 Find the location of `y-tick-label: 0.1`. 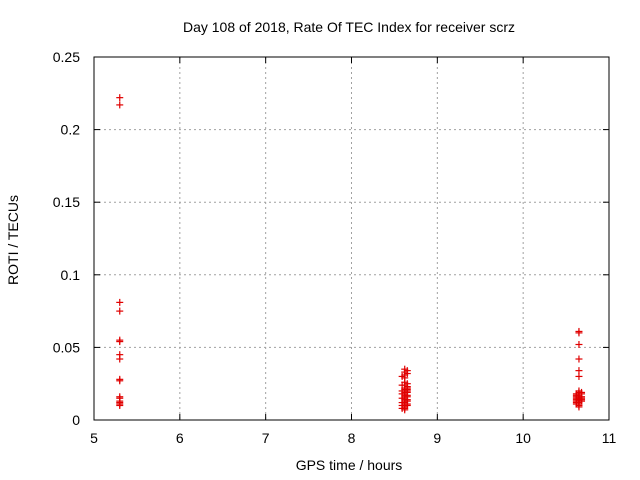

y-tick-label: 0.1 is located at coordinates (71, 275).